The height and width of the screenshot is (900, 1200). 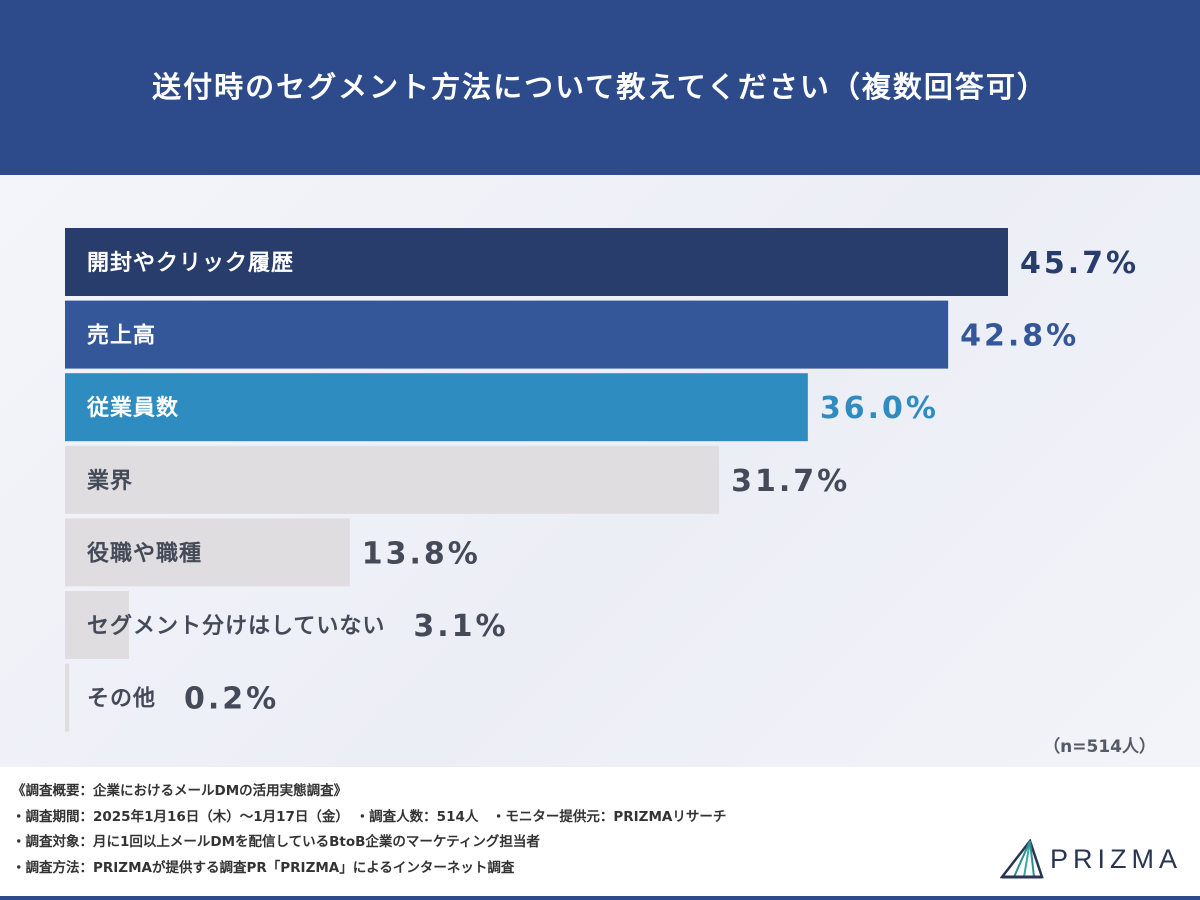 What do you see at coordinates (231, 699) in the screenshot?
I see `bar-value-6: 0.2%` at bounding box center [231, 699].